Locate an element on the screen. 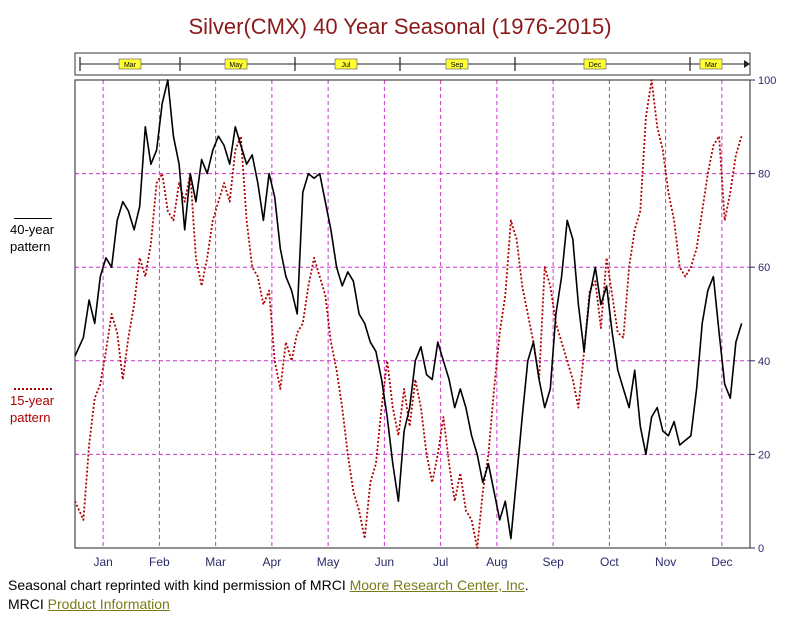 The image size is (800, 629). legend-15-year-label: 15-year pattern is located at coordinates (32, 409).